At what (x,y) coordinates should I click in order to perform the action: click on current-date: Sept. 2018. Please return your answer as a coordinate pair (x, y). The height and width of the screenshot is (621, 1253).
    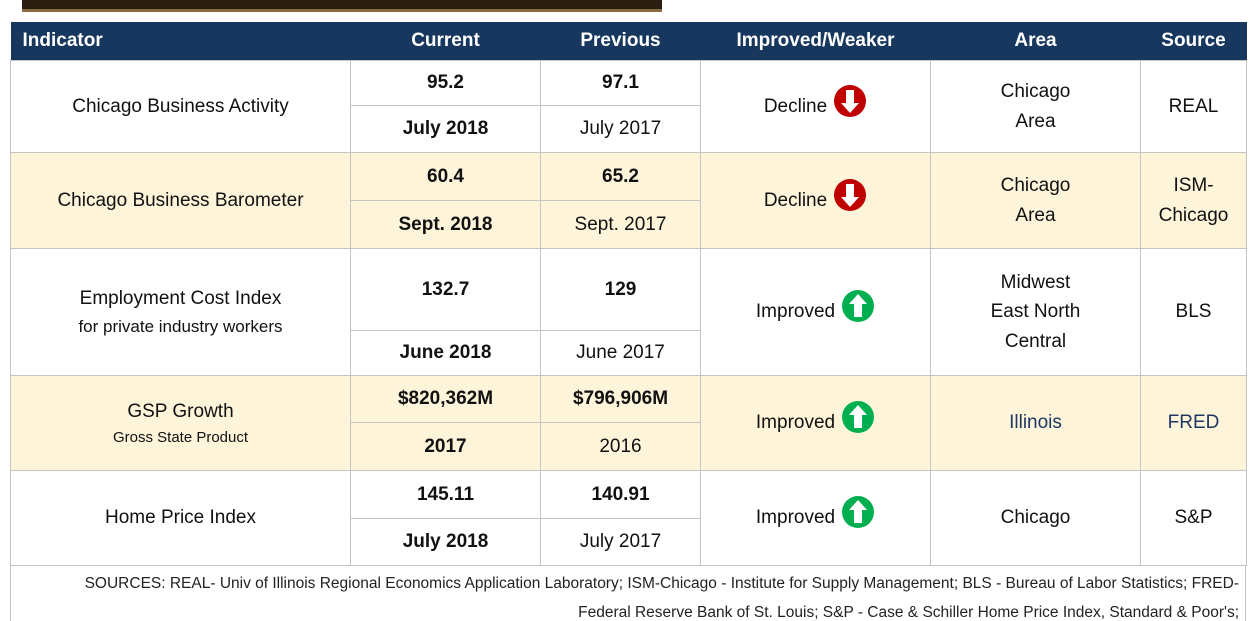
    Looking at the image, I should click on (445, 224).